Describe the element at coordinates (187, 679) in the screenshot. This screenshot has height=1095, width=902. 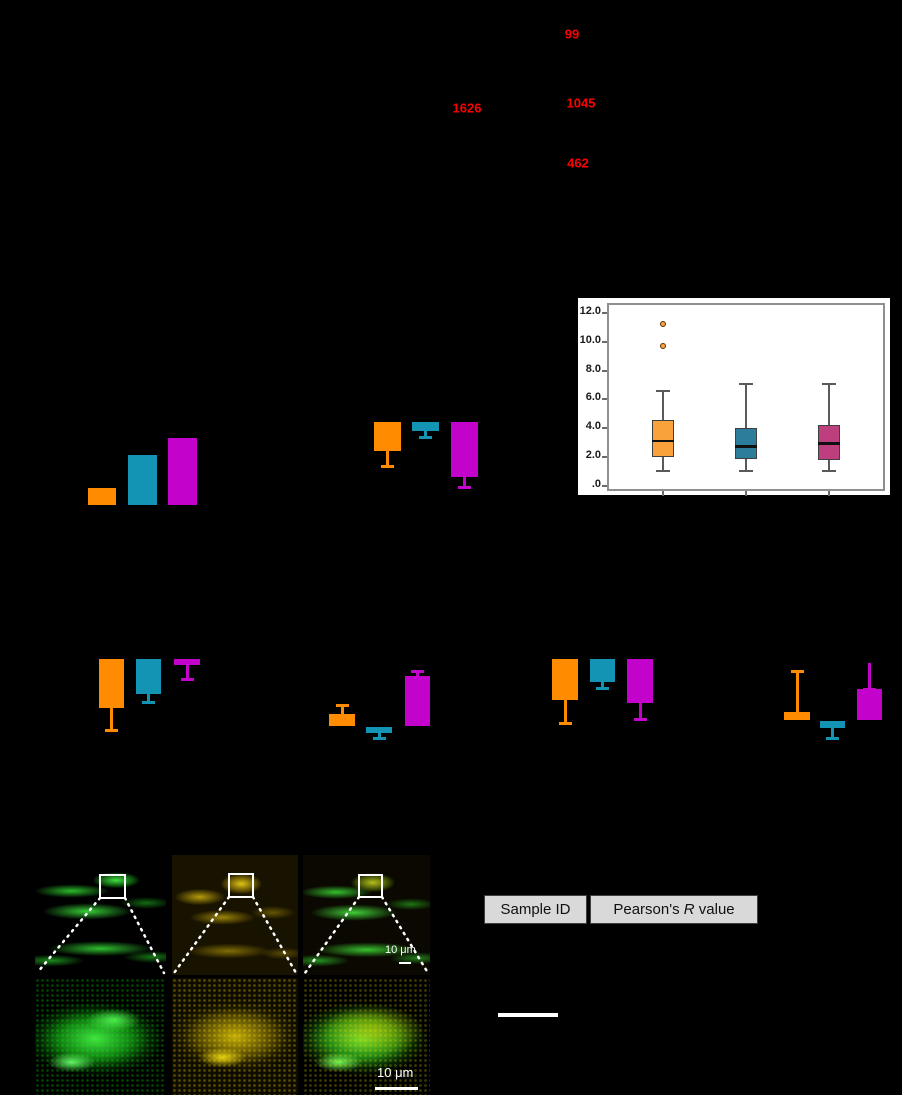
I see `row2-bars-1-whisker-cap-magenta` at that location.